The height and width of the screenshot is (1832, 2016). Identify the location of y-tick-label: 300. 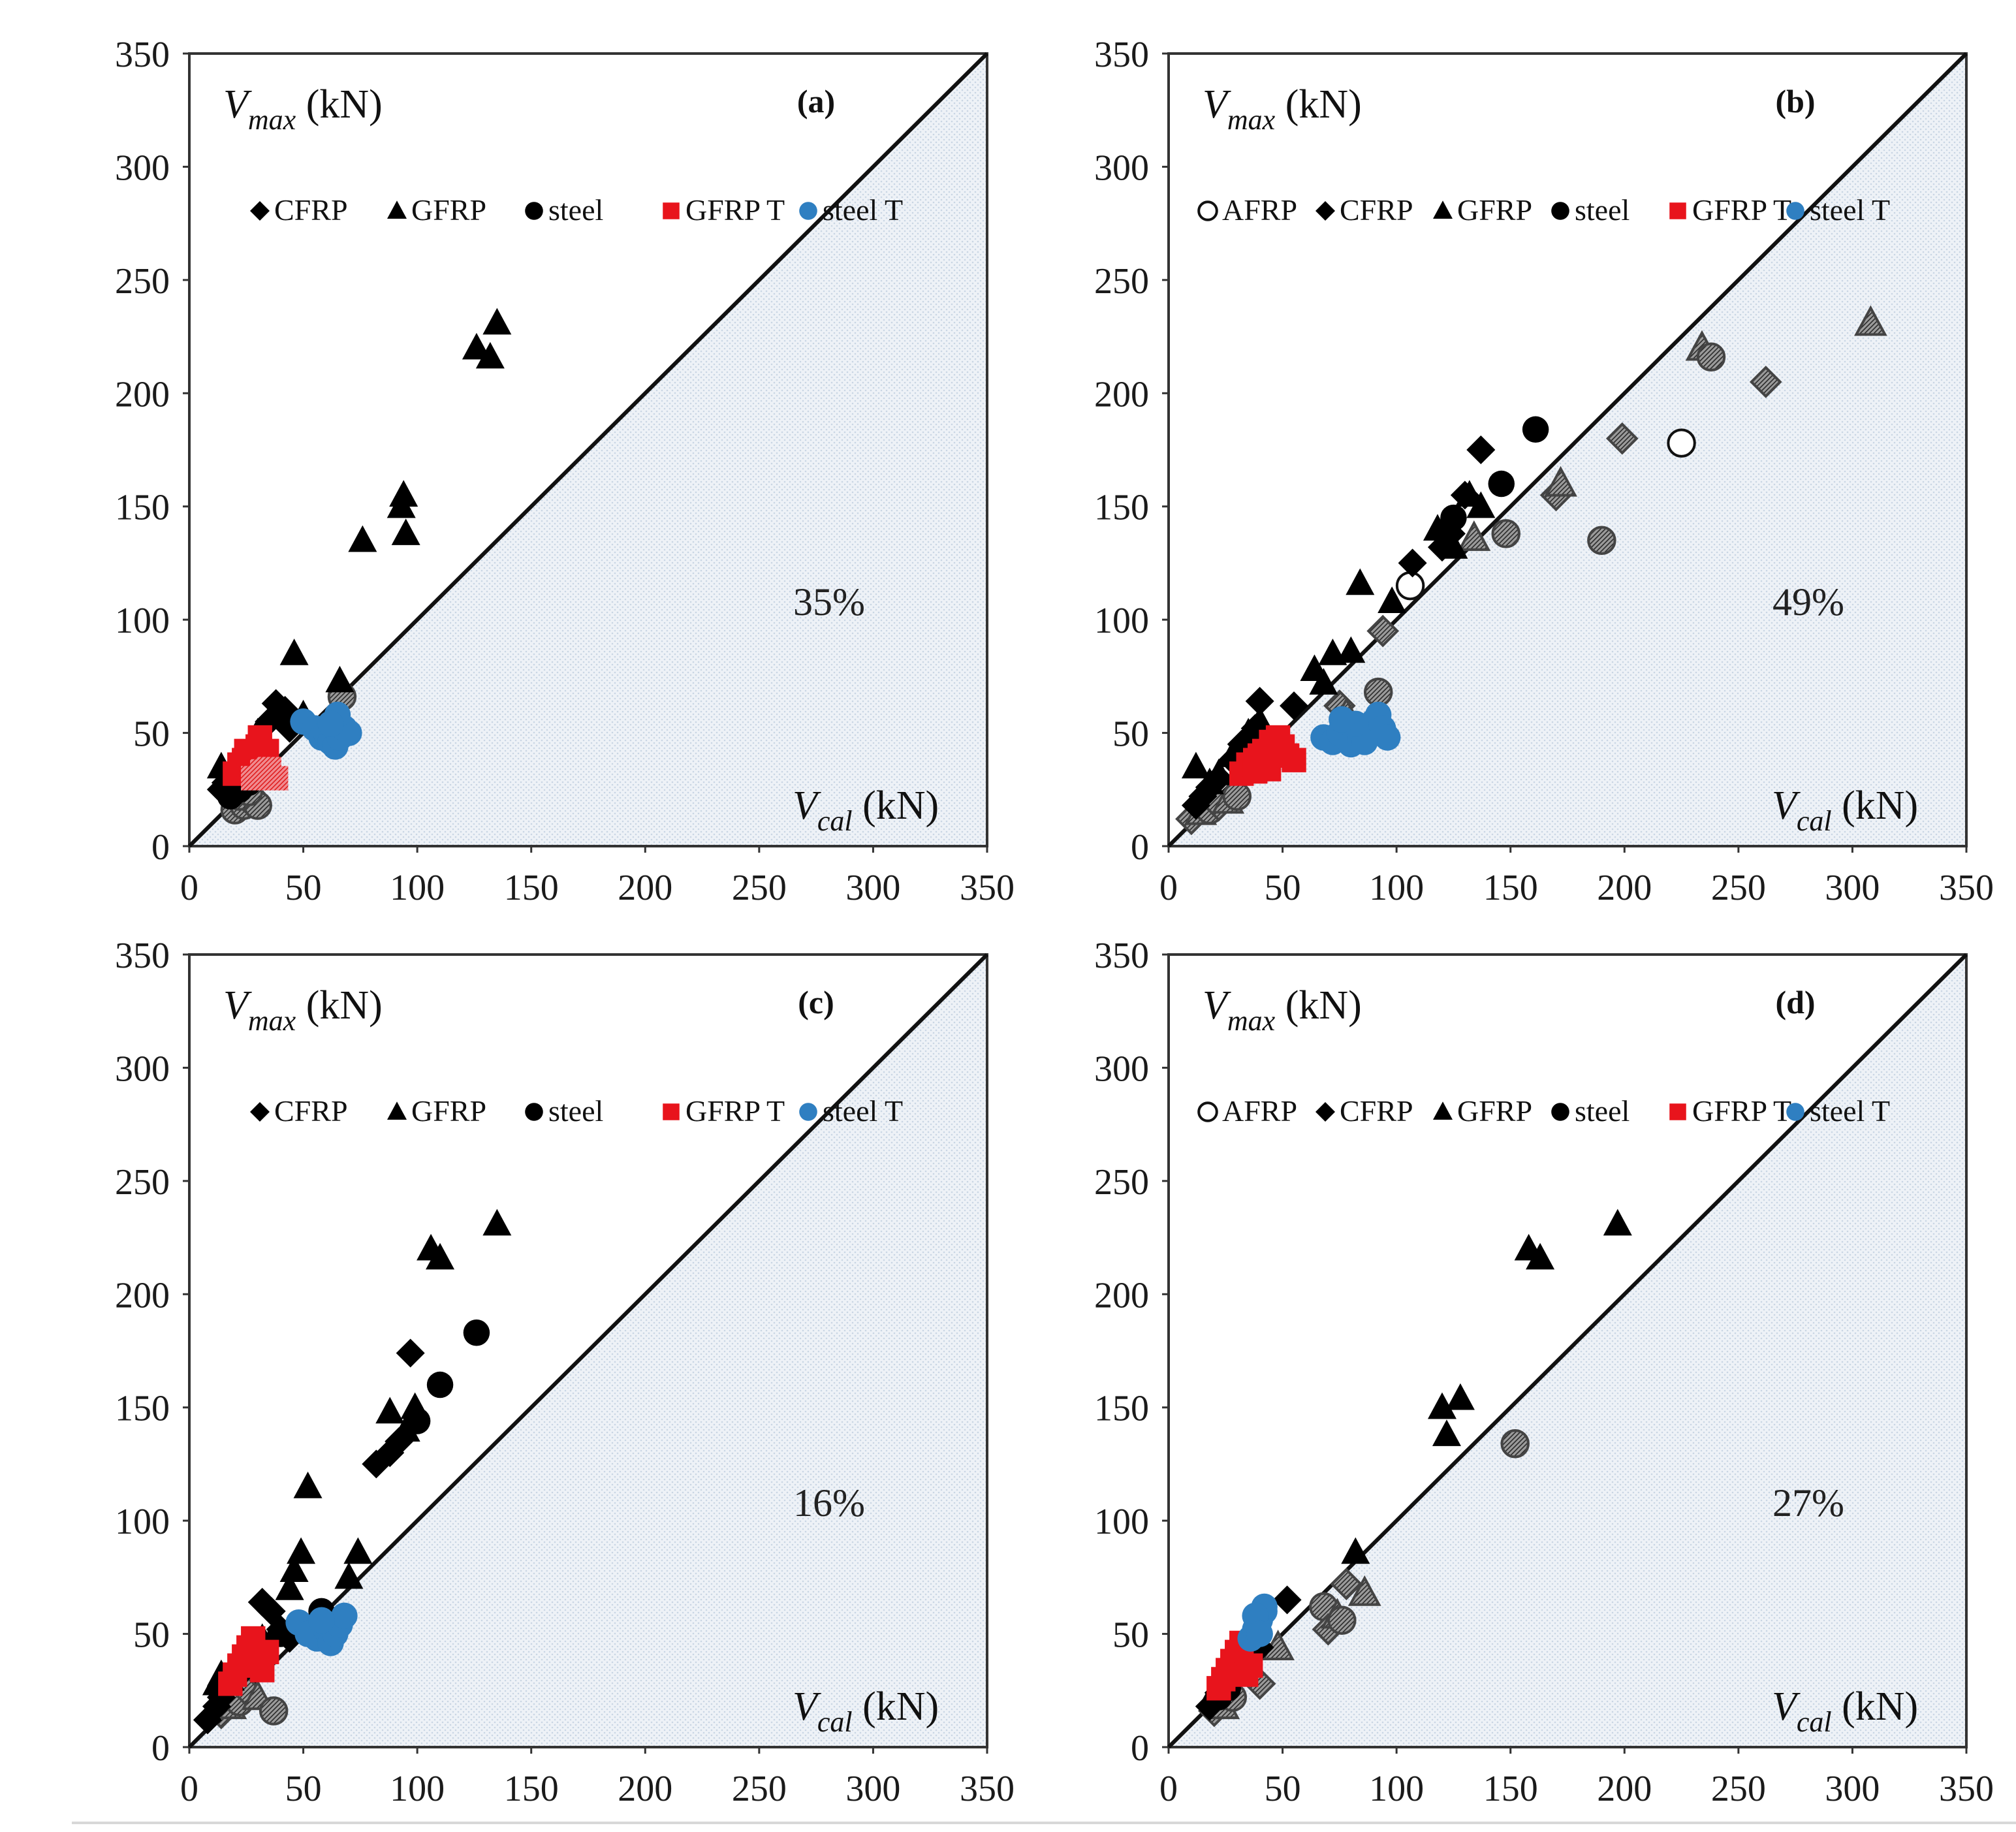
(142, 168).